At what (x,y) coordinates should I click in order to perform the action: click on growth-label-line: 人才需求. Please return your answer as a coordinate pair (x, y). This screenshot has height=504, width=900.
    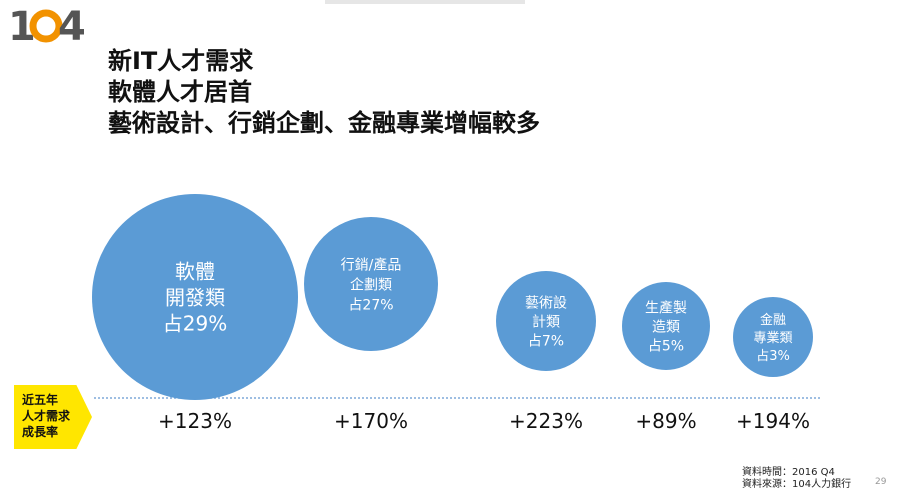
    Looking at the image, I should click on (46, 416).